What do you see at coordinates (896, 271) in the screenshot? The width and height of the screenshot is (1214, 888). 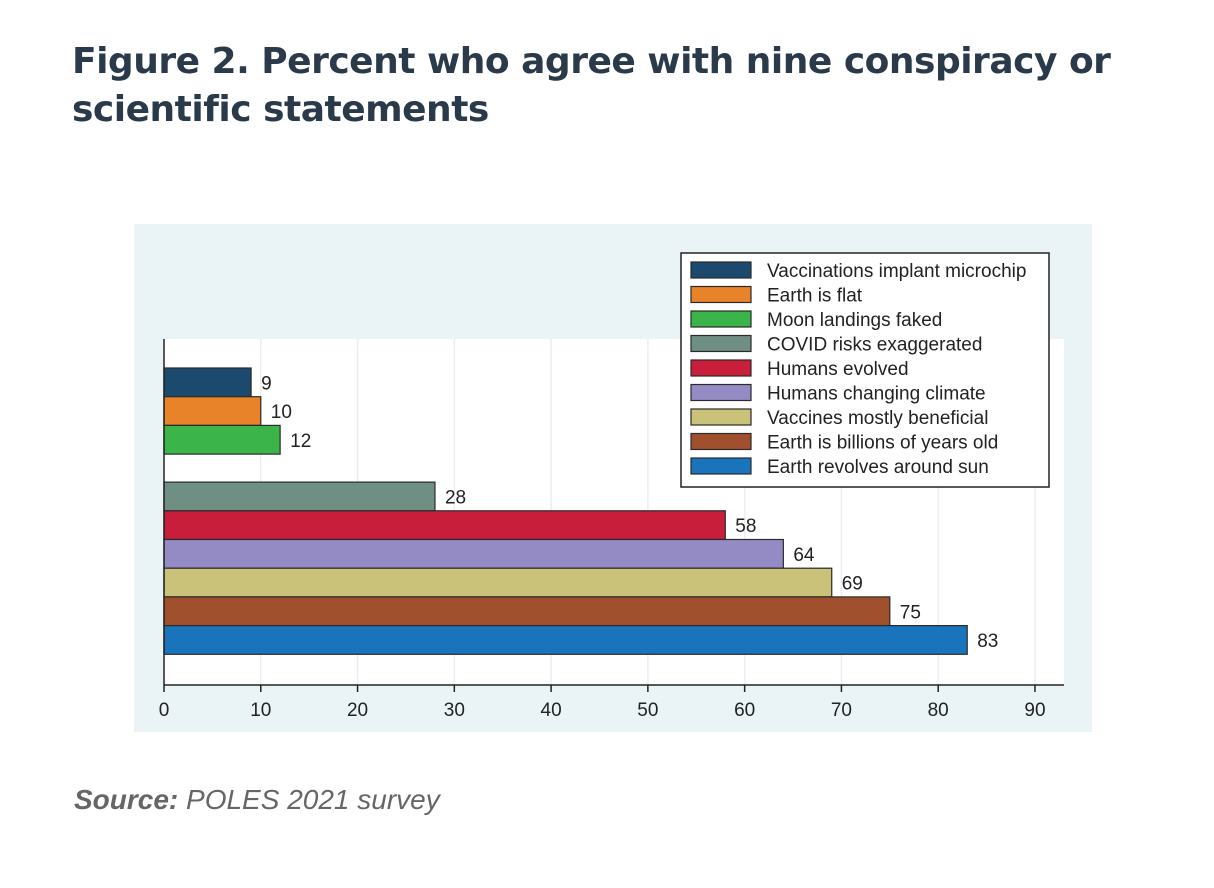 I see `legend-label: Vaccinations implant microchip` at bounding box center [896, 271].